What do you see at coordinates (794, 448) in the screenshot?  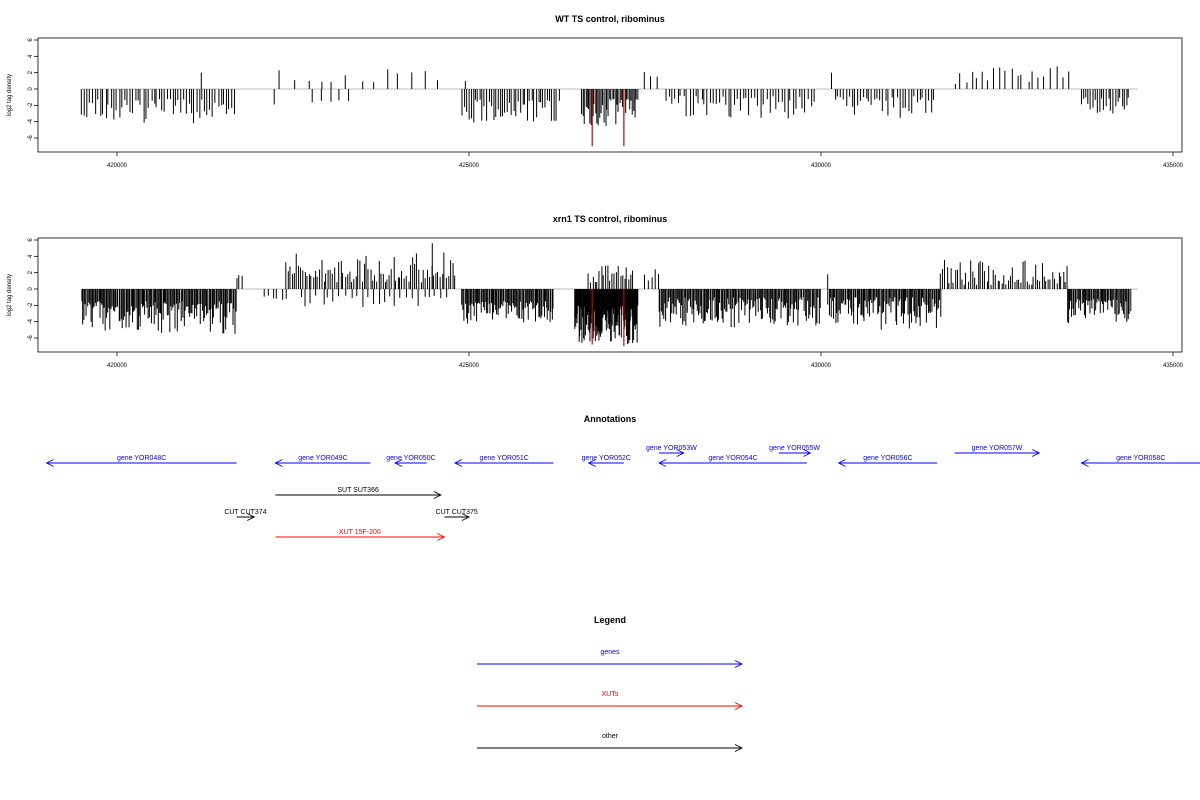 I see `feature-label: gene YOR055W` at bounding box center [794, 448].